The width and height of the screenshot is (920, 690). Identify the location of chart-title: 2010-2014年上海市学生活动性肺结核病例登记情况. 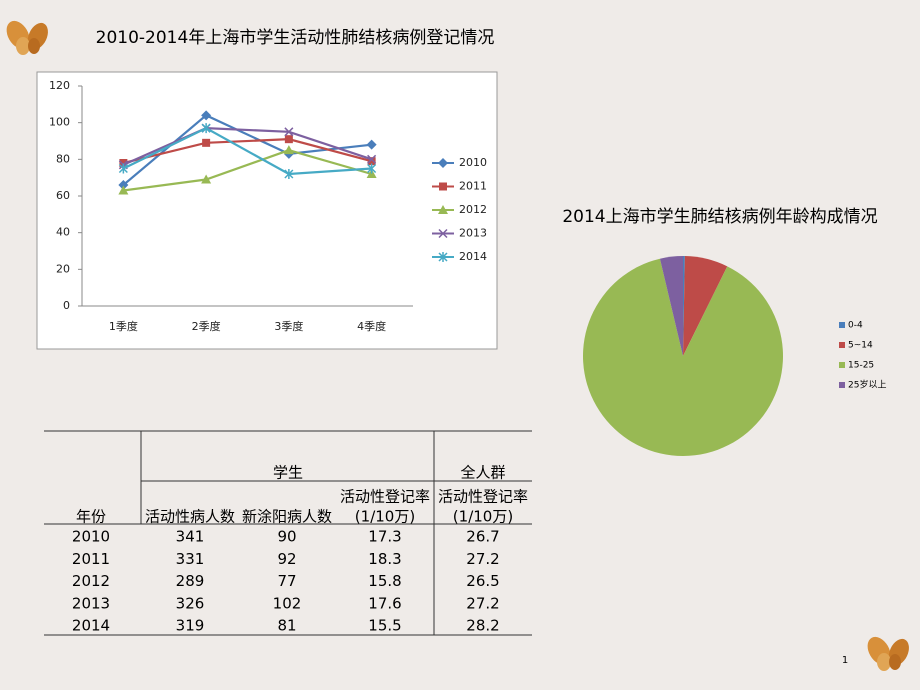
(295, 38).